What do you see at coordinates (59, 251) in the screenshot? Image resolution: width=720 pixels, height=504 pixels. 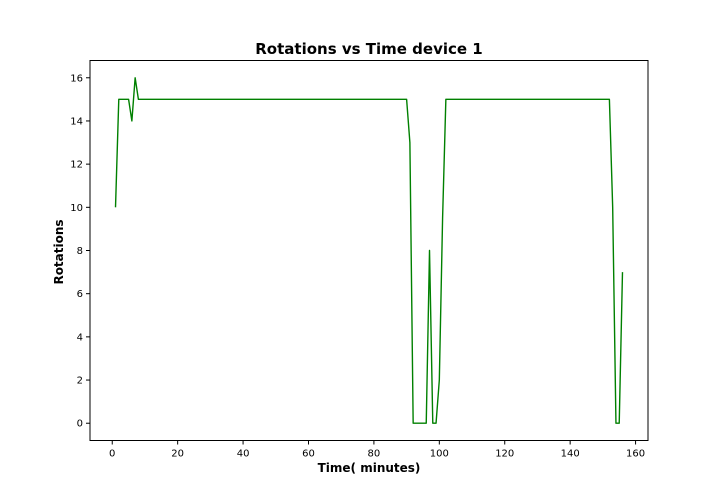 I see `y-axis-label: Rotations` at bounding box center [59, 251].